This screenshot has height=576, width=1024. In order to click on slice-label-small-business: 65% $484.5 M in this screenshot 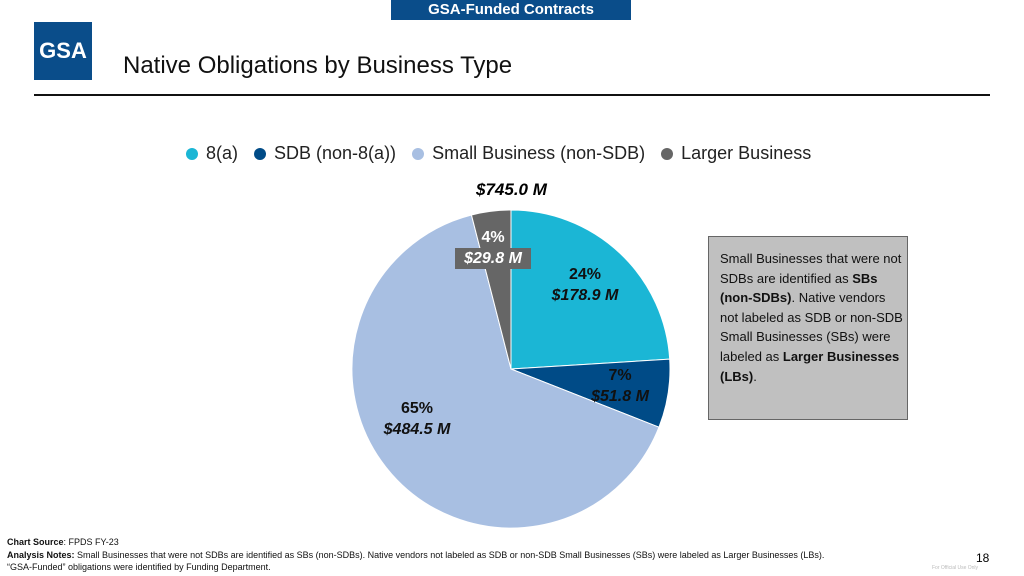, I will do `click(417, 419)`.